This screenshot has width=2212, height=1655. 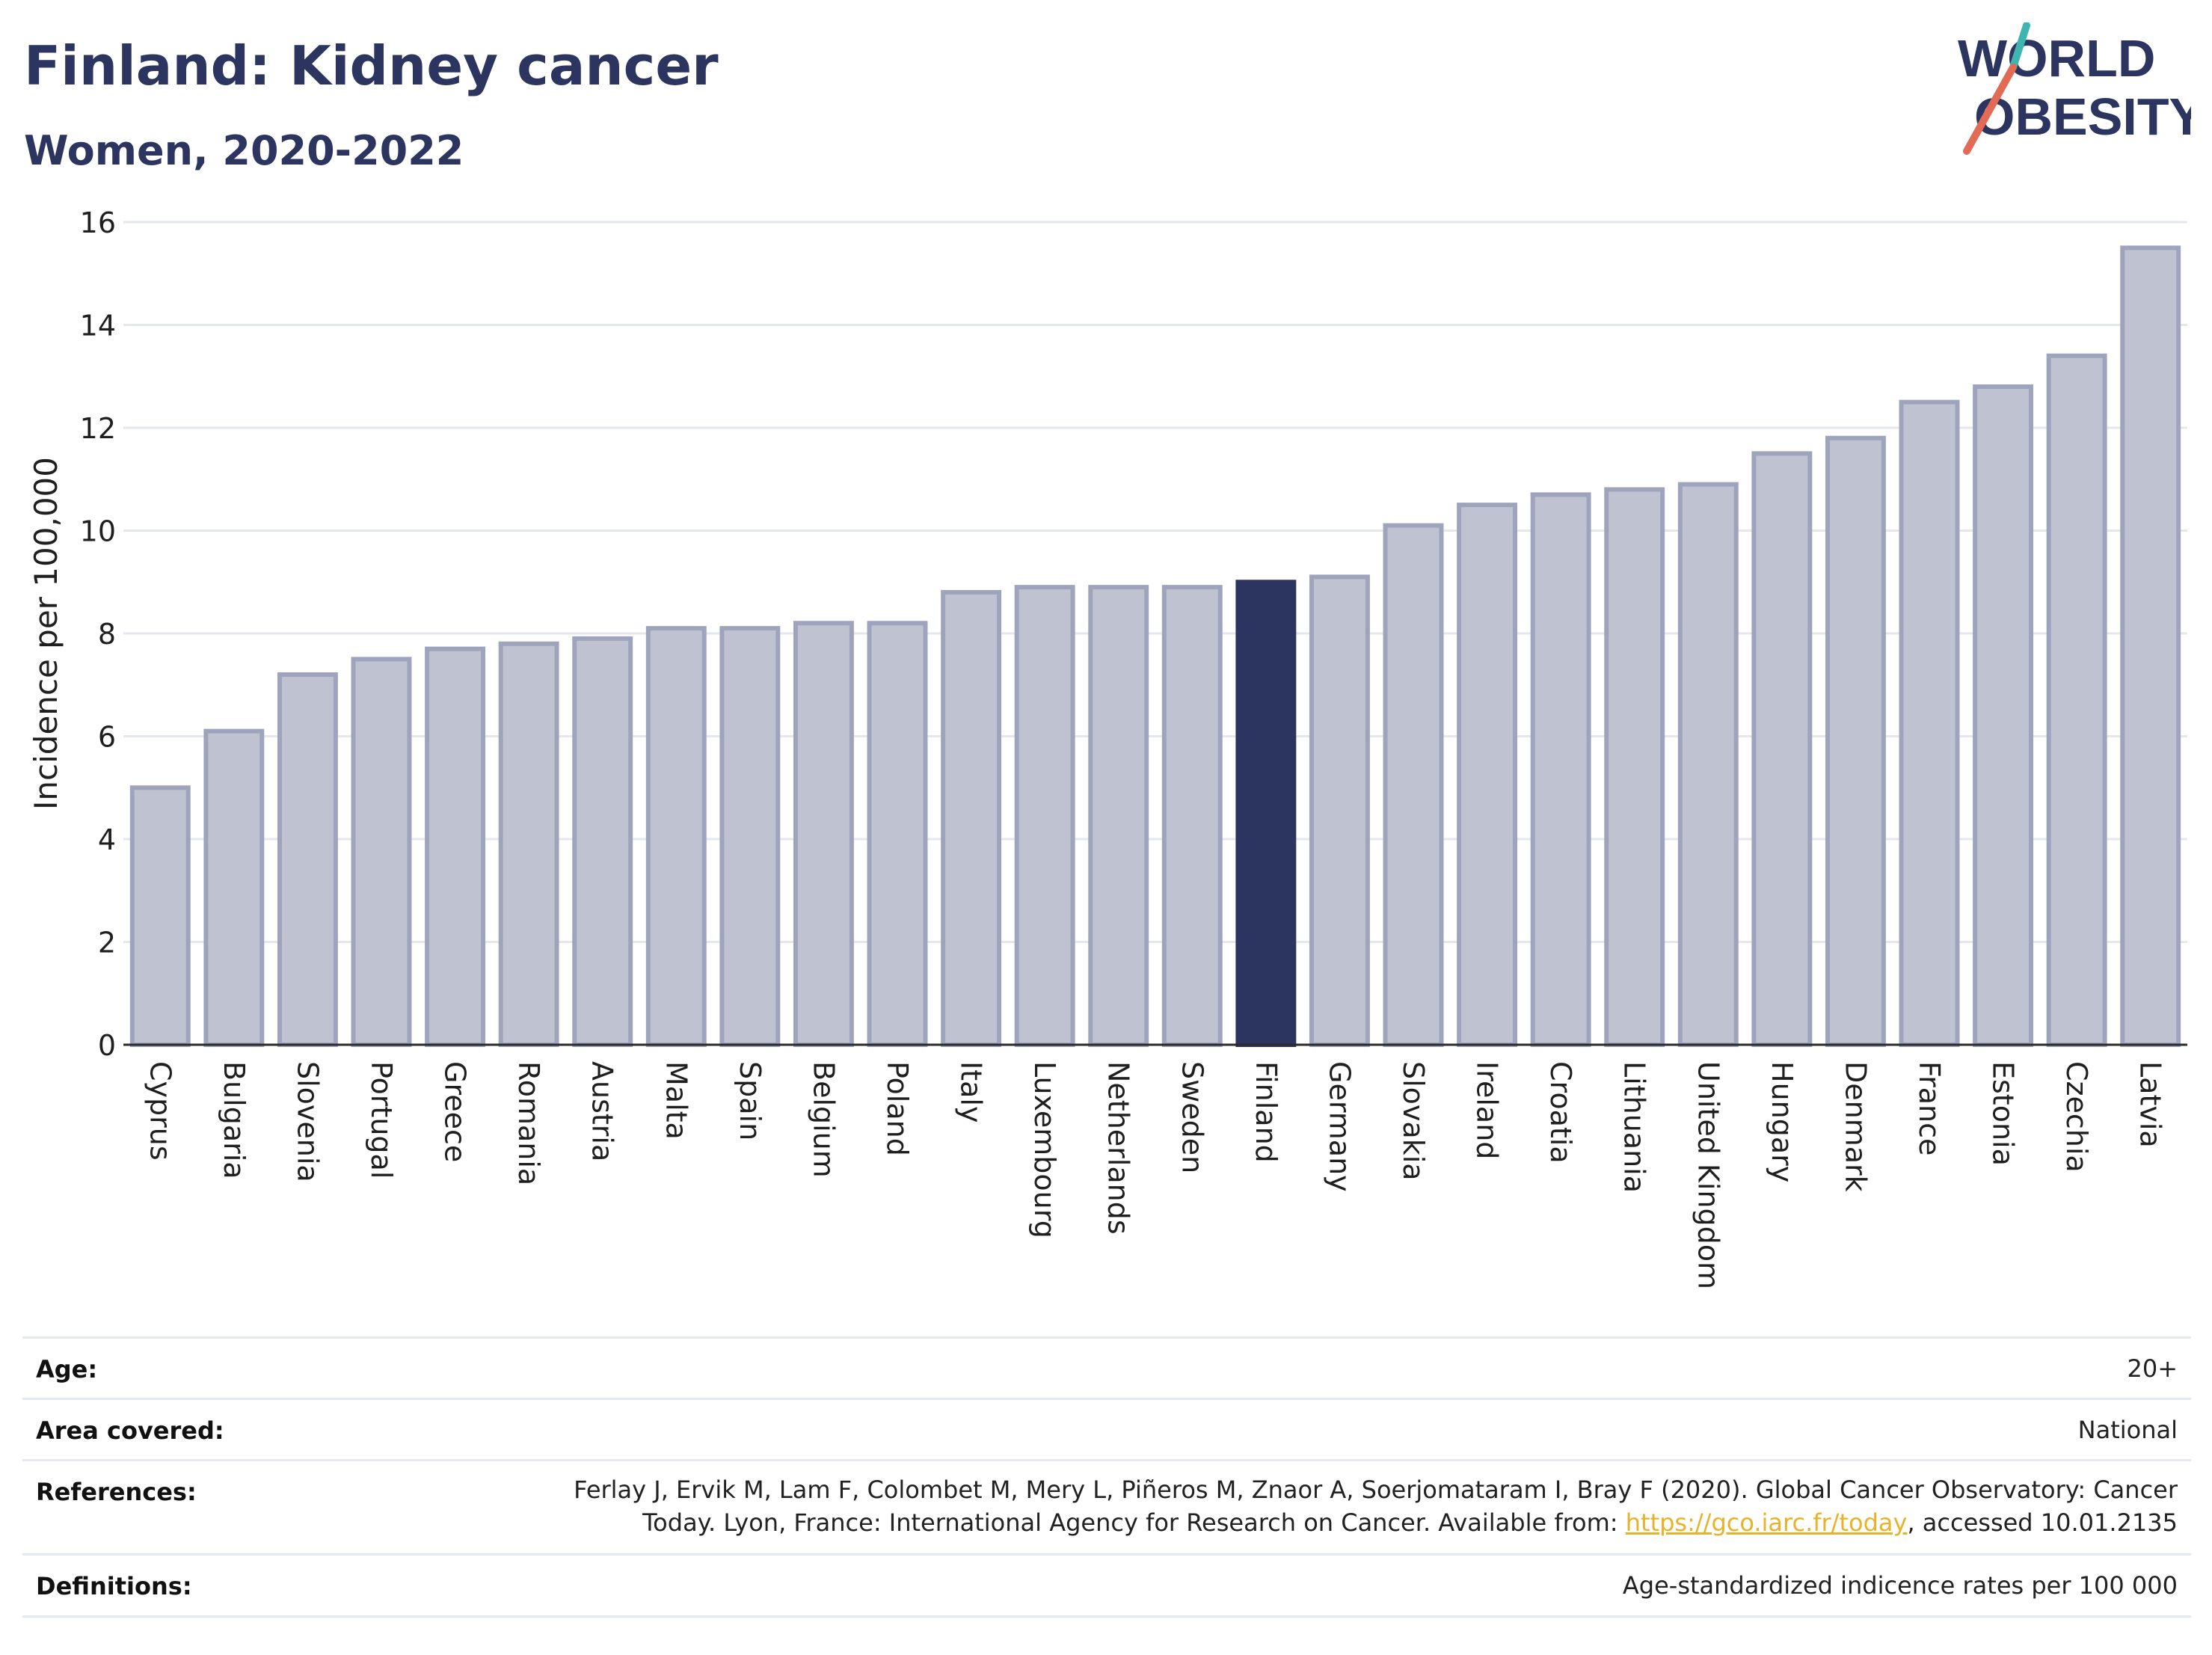 What do you see at coordinates (1990, 109) in the screenshot?
I see `logo-slash-red` at bounding box center [1990, 109].